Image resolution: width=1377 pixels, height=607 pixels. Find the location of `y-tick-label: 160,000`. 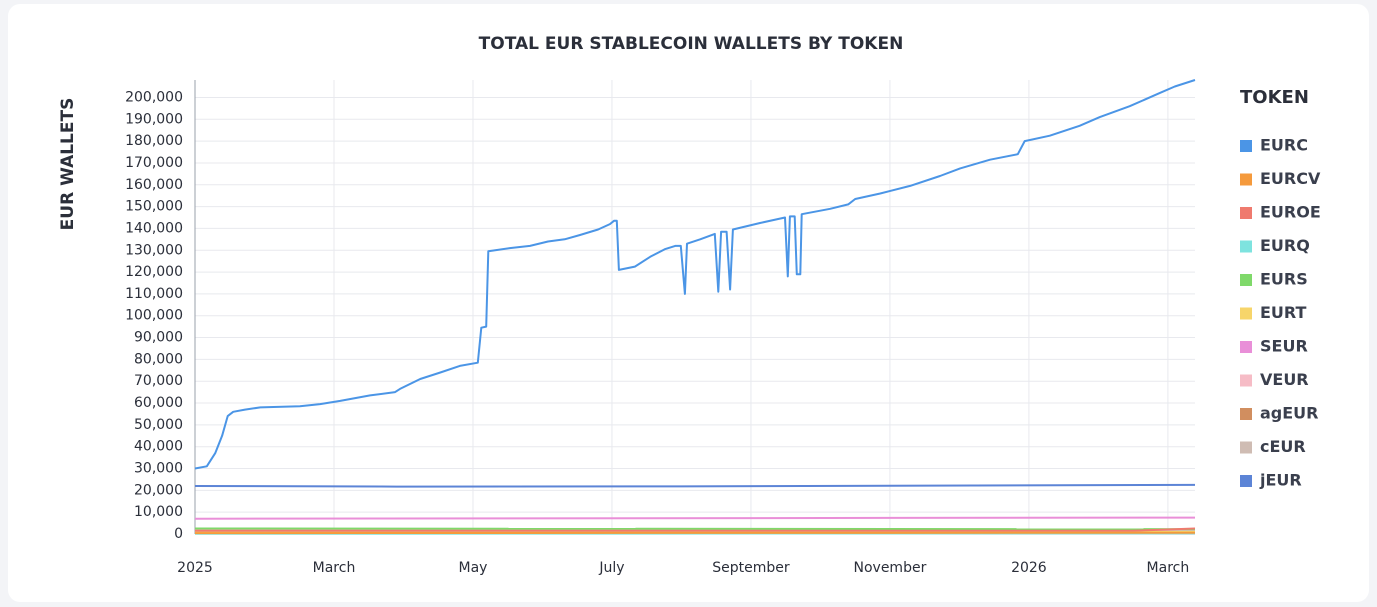

y-tick-label: 160,000 is located at coordinates (154, 185).